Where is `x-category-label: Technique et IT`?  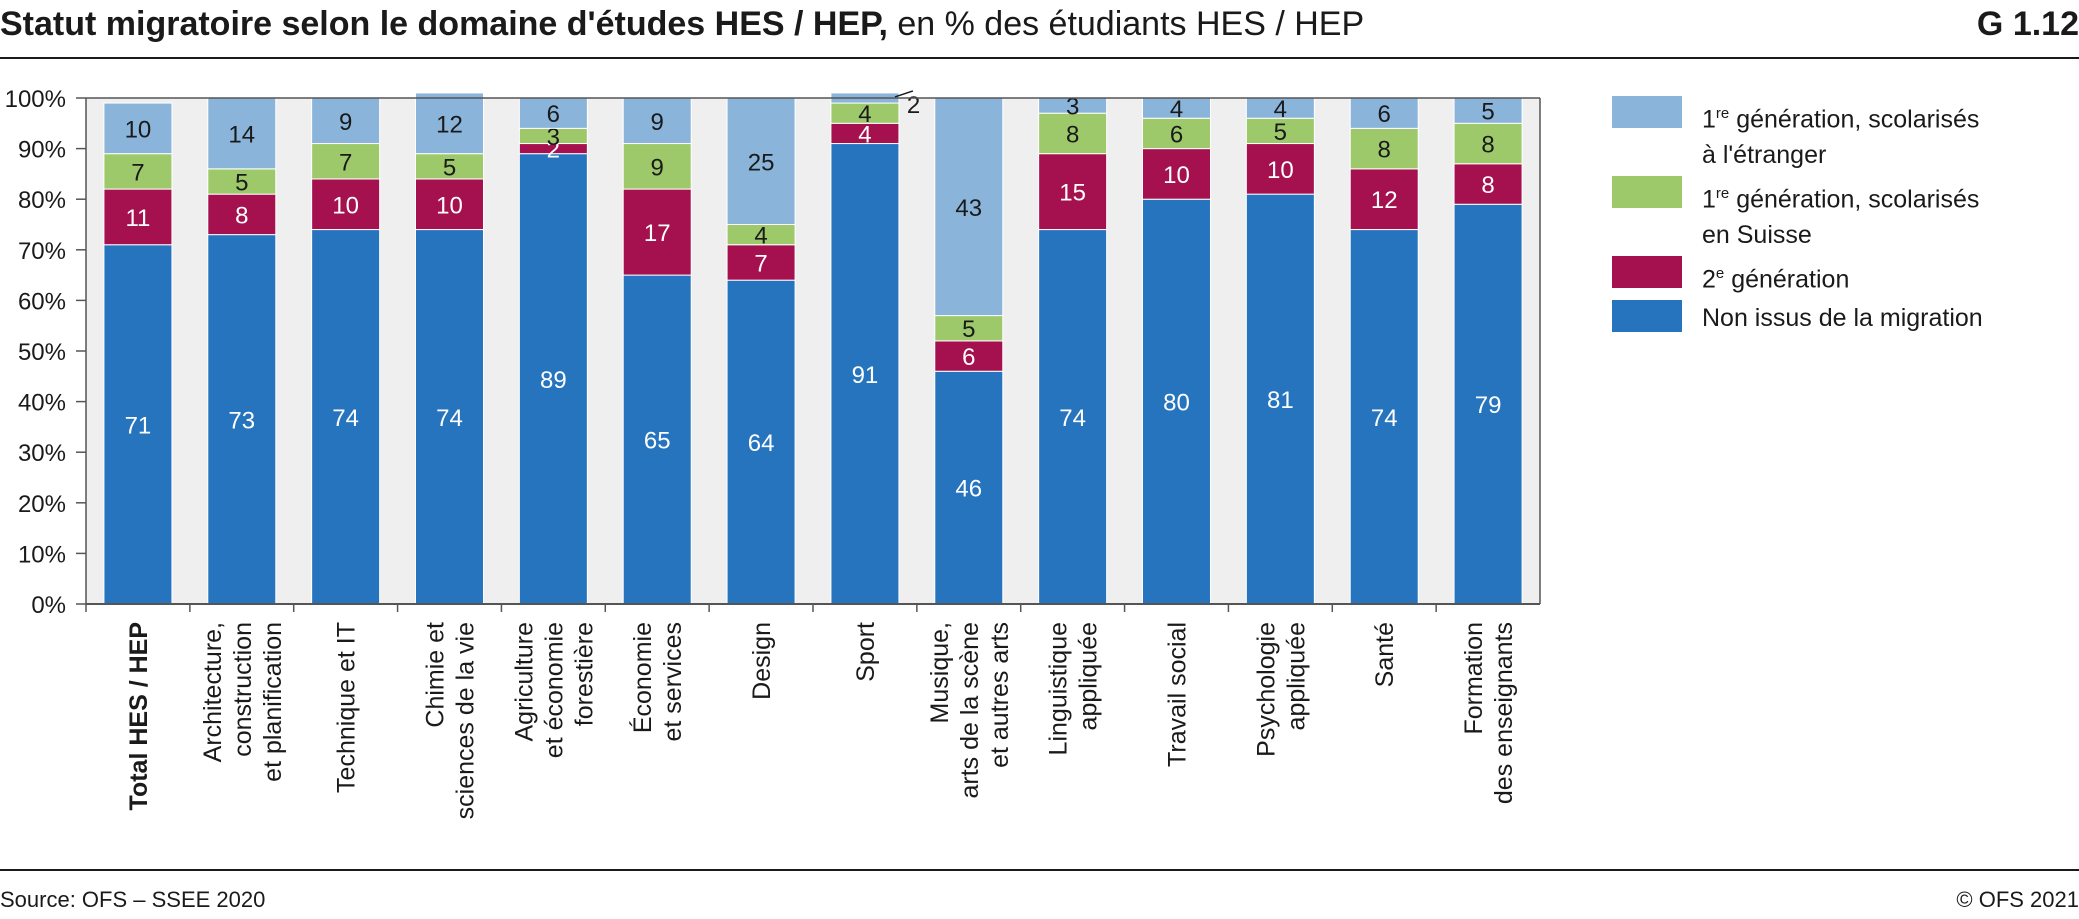 x-category-label: Technique et IT is located at coordinates (347, 707).